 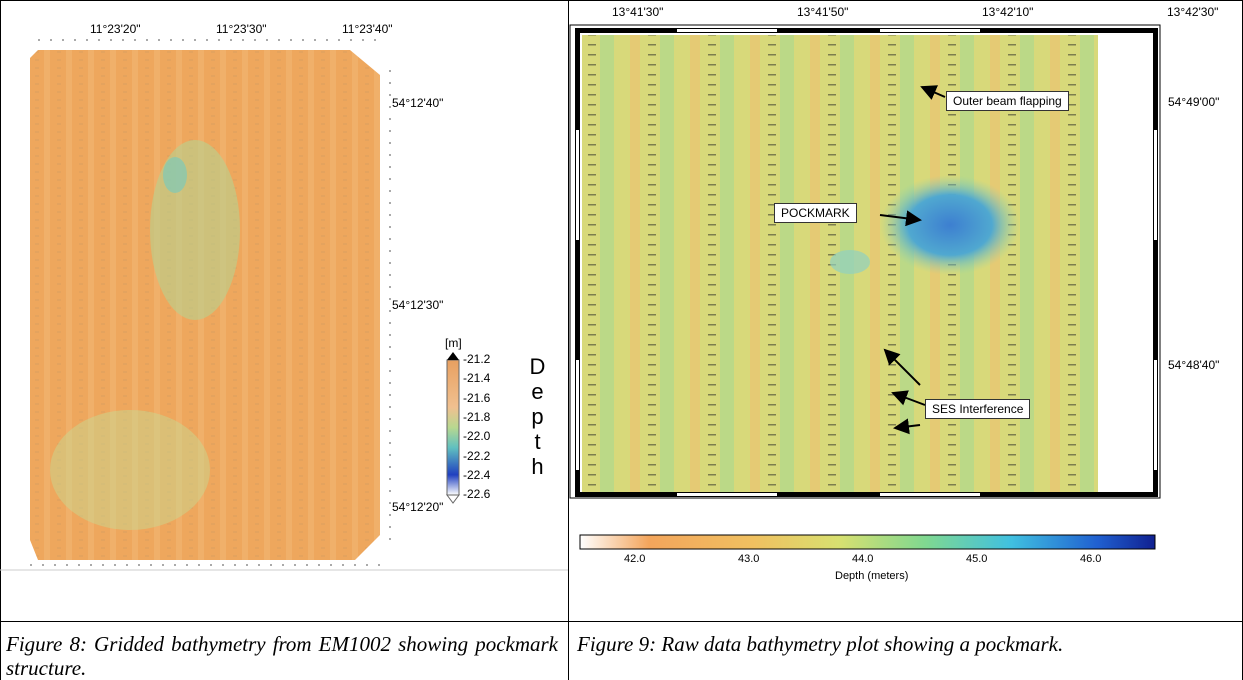 I want to click on y-axis-label: 54°12'20", so click(x=418, y=507).